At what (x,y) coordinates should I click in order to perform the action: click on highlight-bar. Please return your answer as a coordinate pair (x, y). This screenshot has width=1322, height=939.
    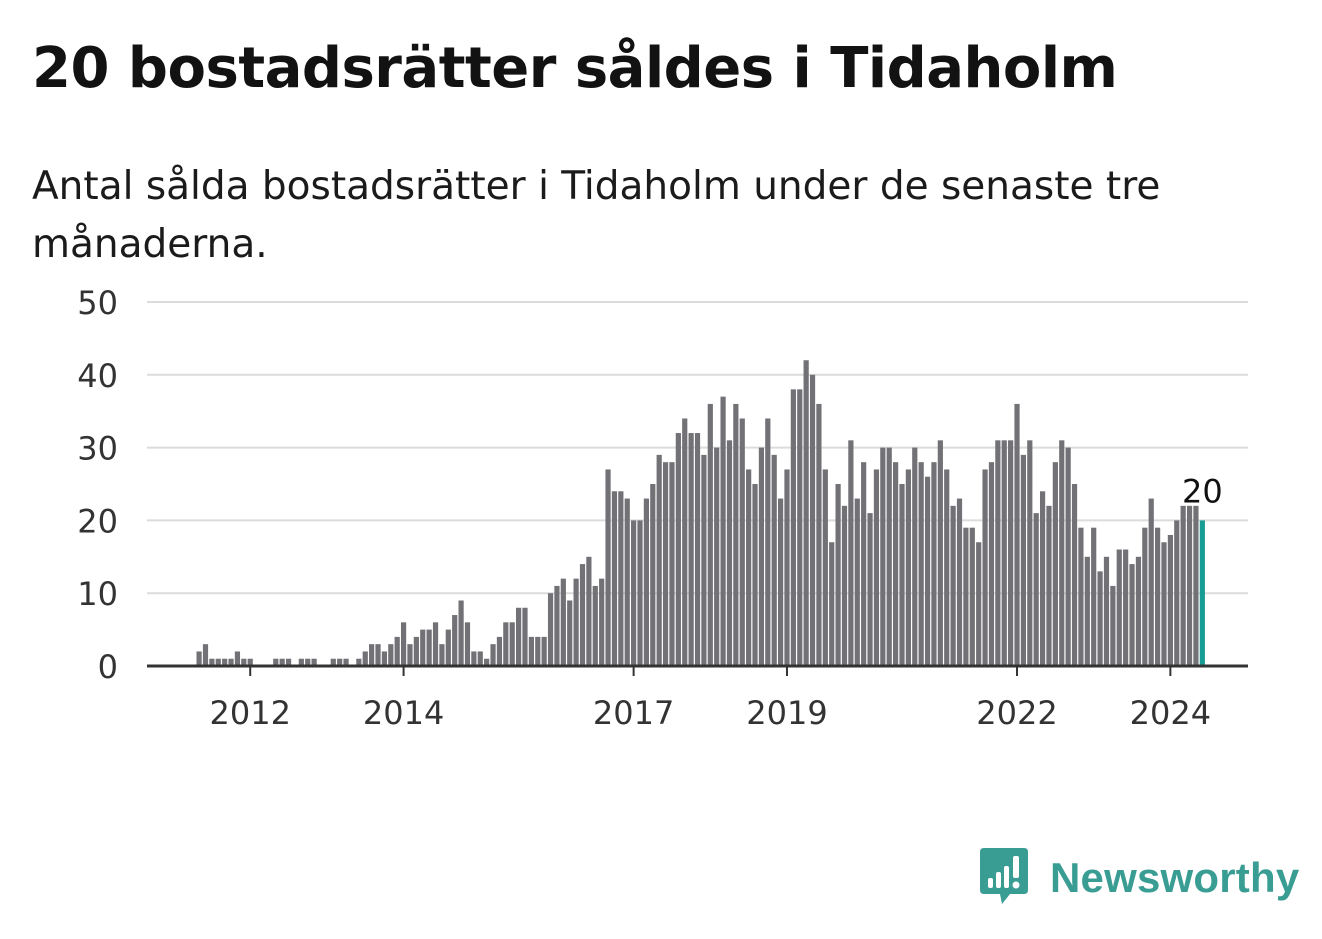
    Looking at the image, I should click on (1202, 593).